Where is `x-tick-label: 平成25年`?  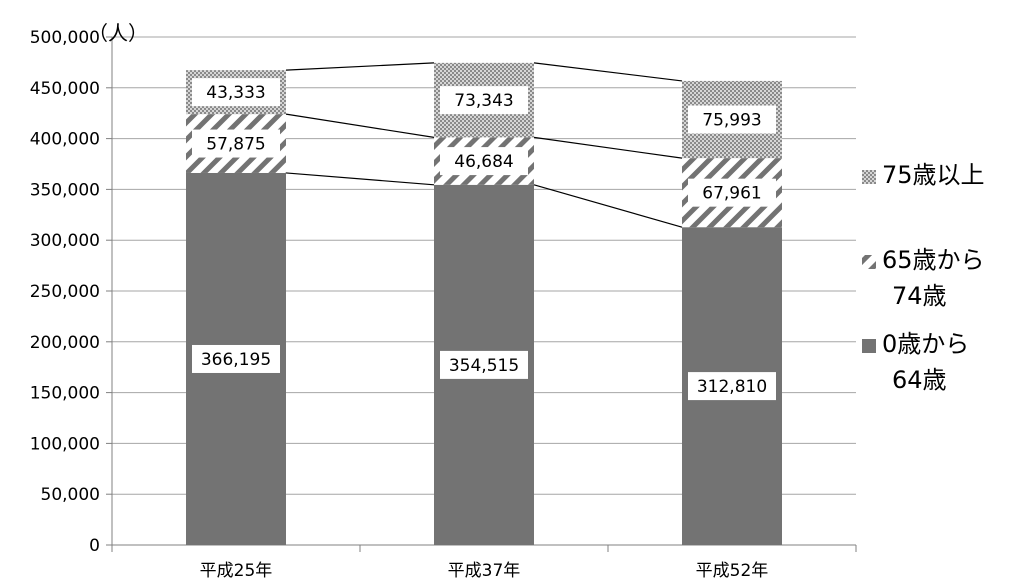
x-tick-label: 平成25年 is located at coordinates (236, 571).